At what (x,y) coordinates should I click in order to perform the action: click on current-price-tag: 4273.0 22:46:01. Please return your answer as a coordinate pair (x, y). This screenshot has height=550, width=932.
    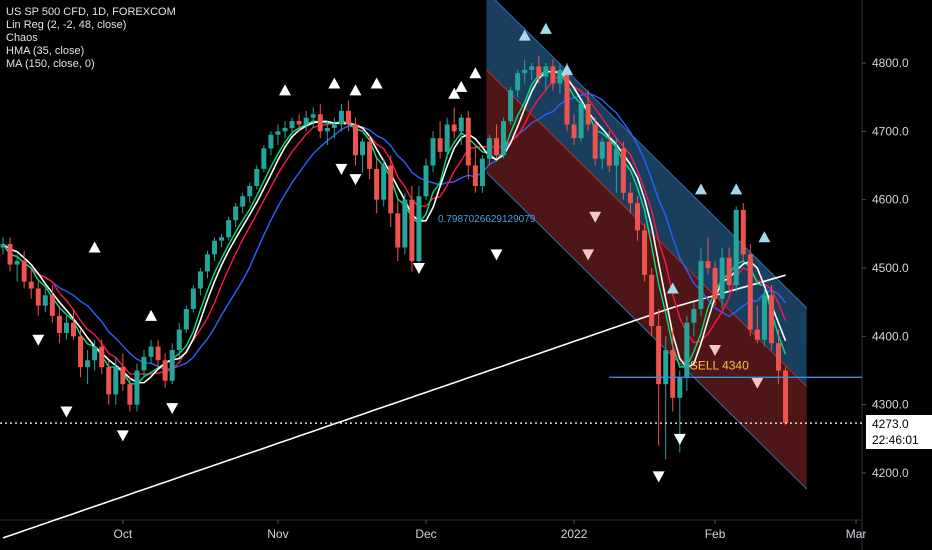
    Looking at the image, I should click on (899, 432).